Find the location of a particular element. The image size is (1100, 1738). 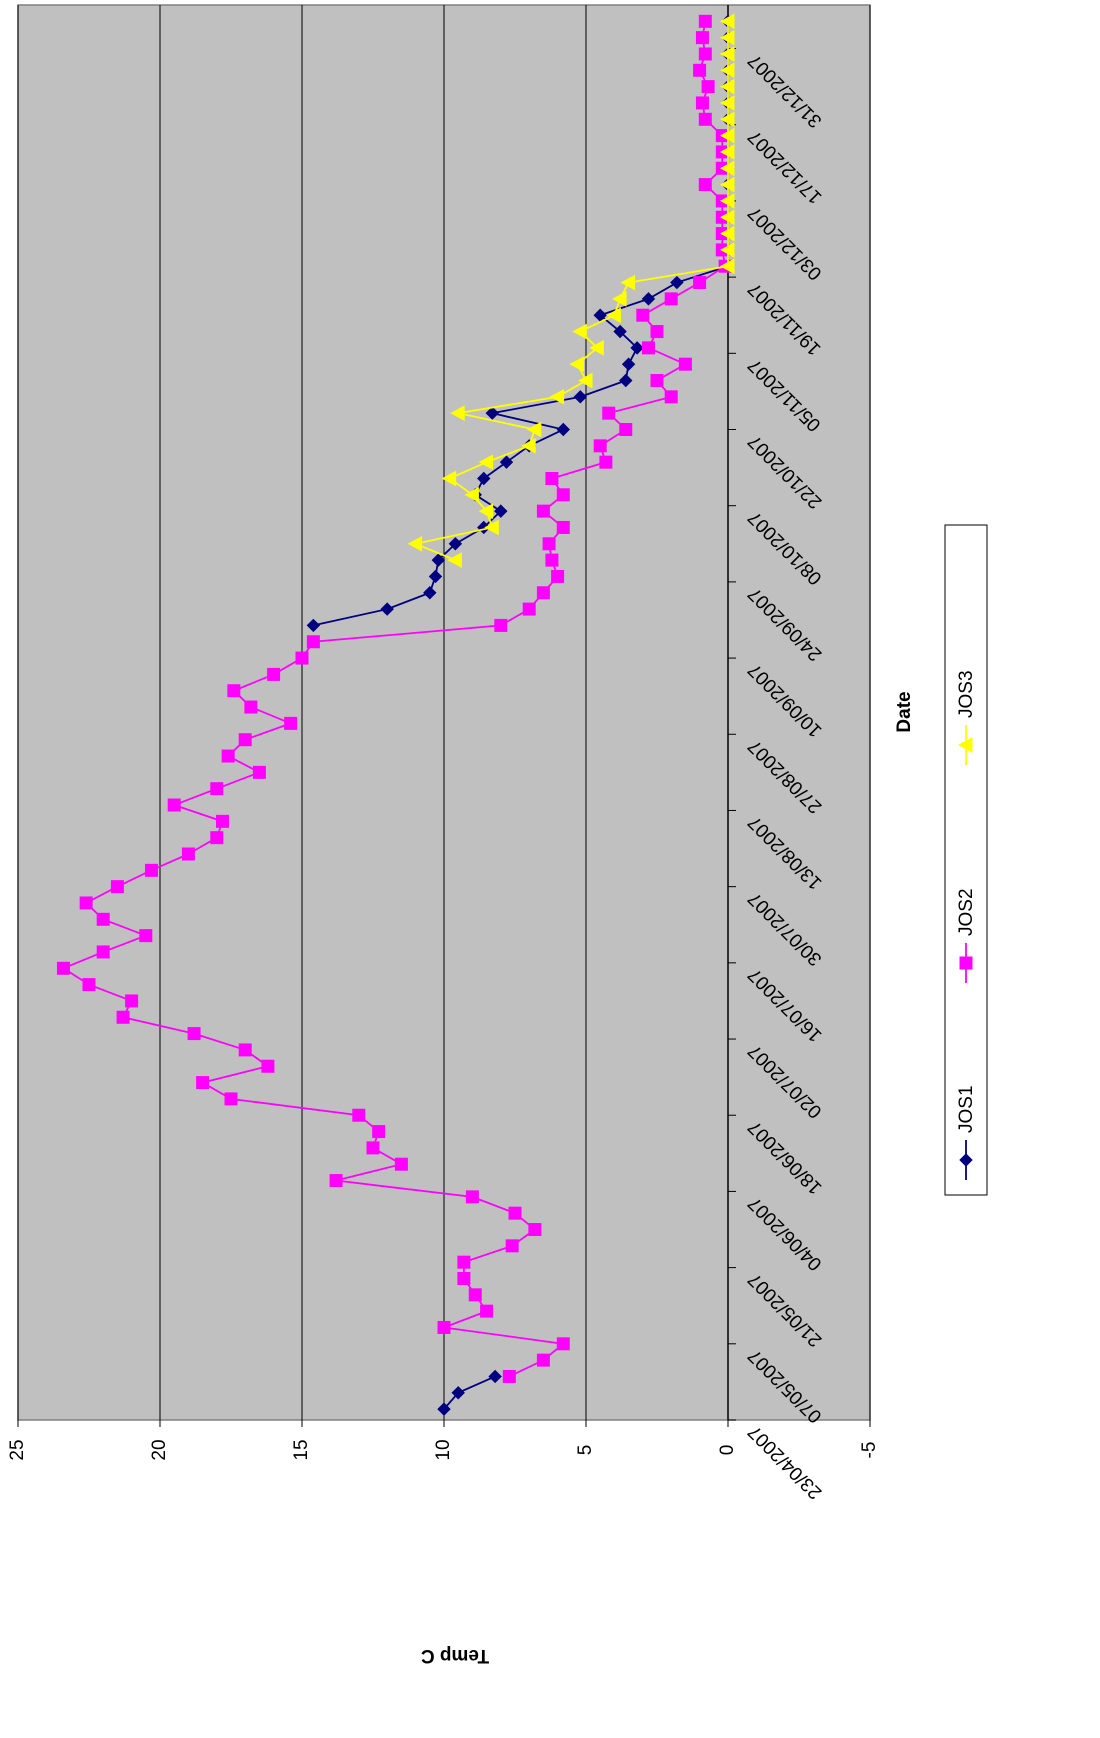

legend: JOS1 JOS2 JOS3 is located at coordinates (966, 860).